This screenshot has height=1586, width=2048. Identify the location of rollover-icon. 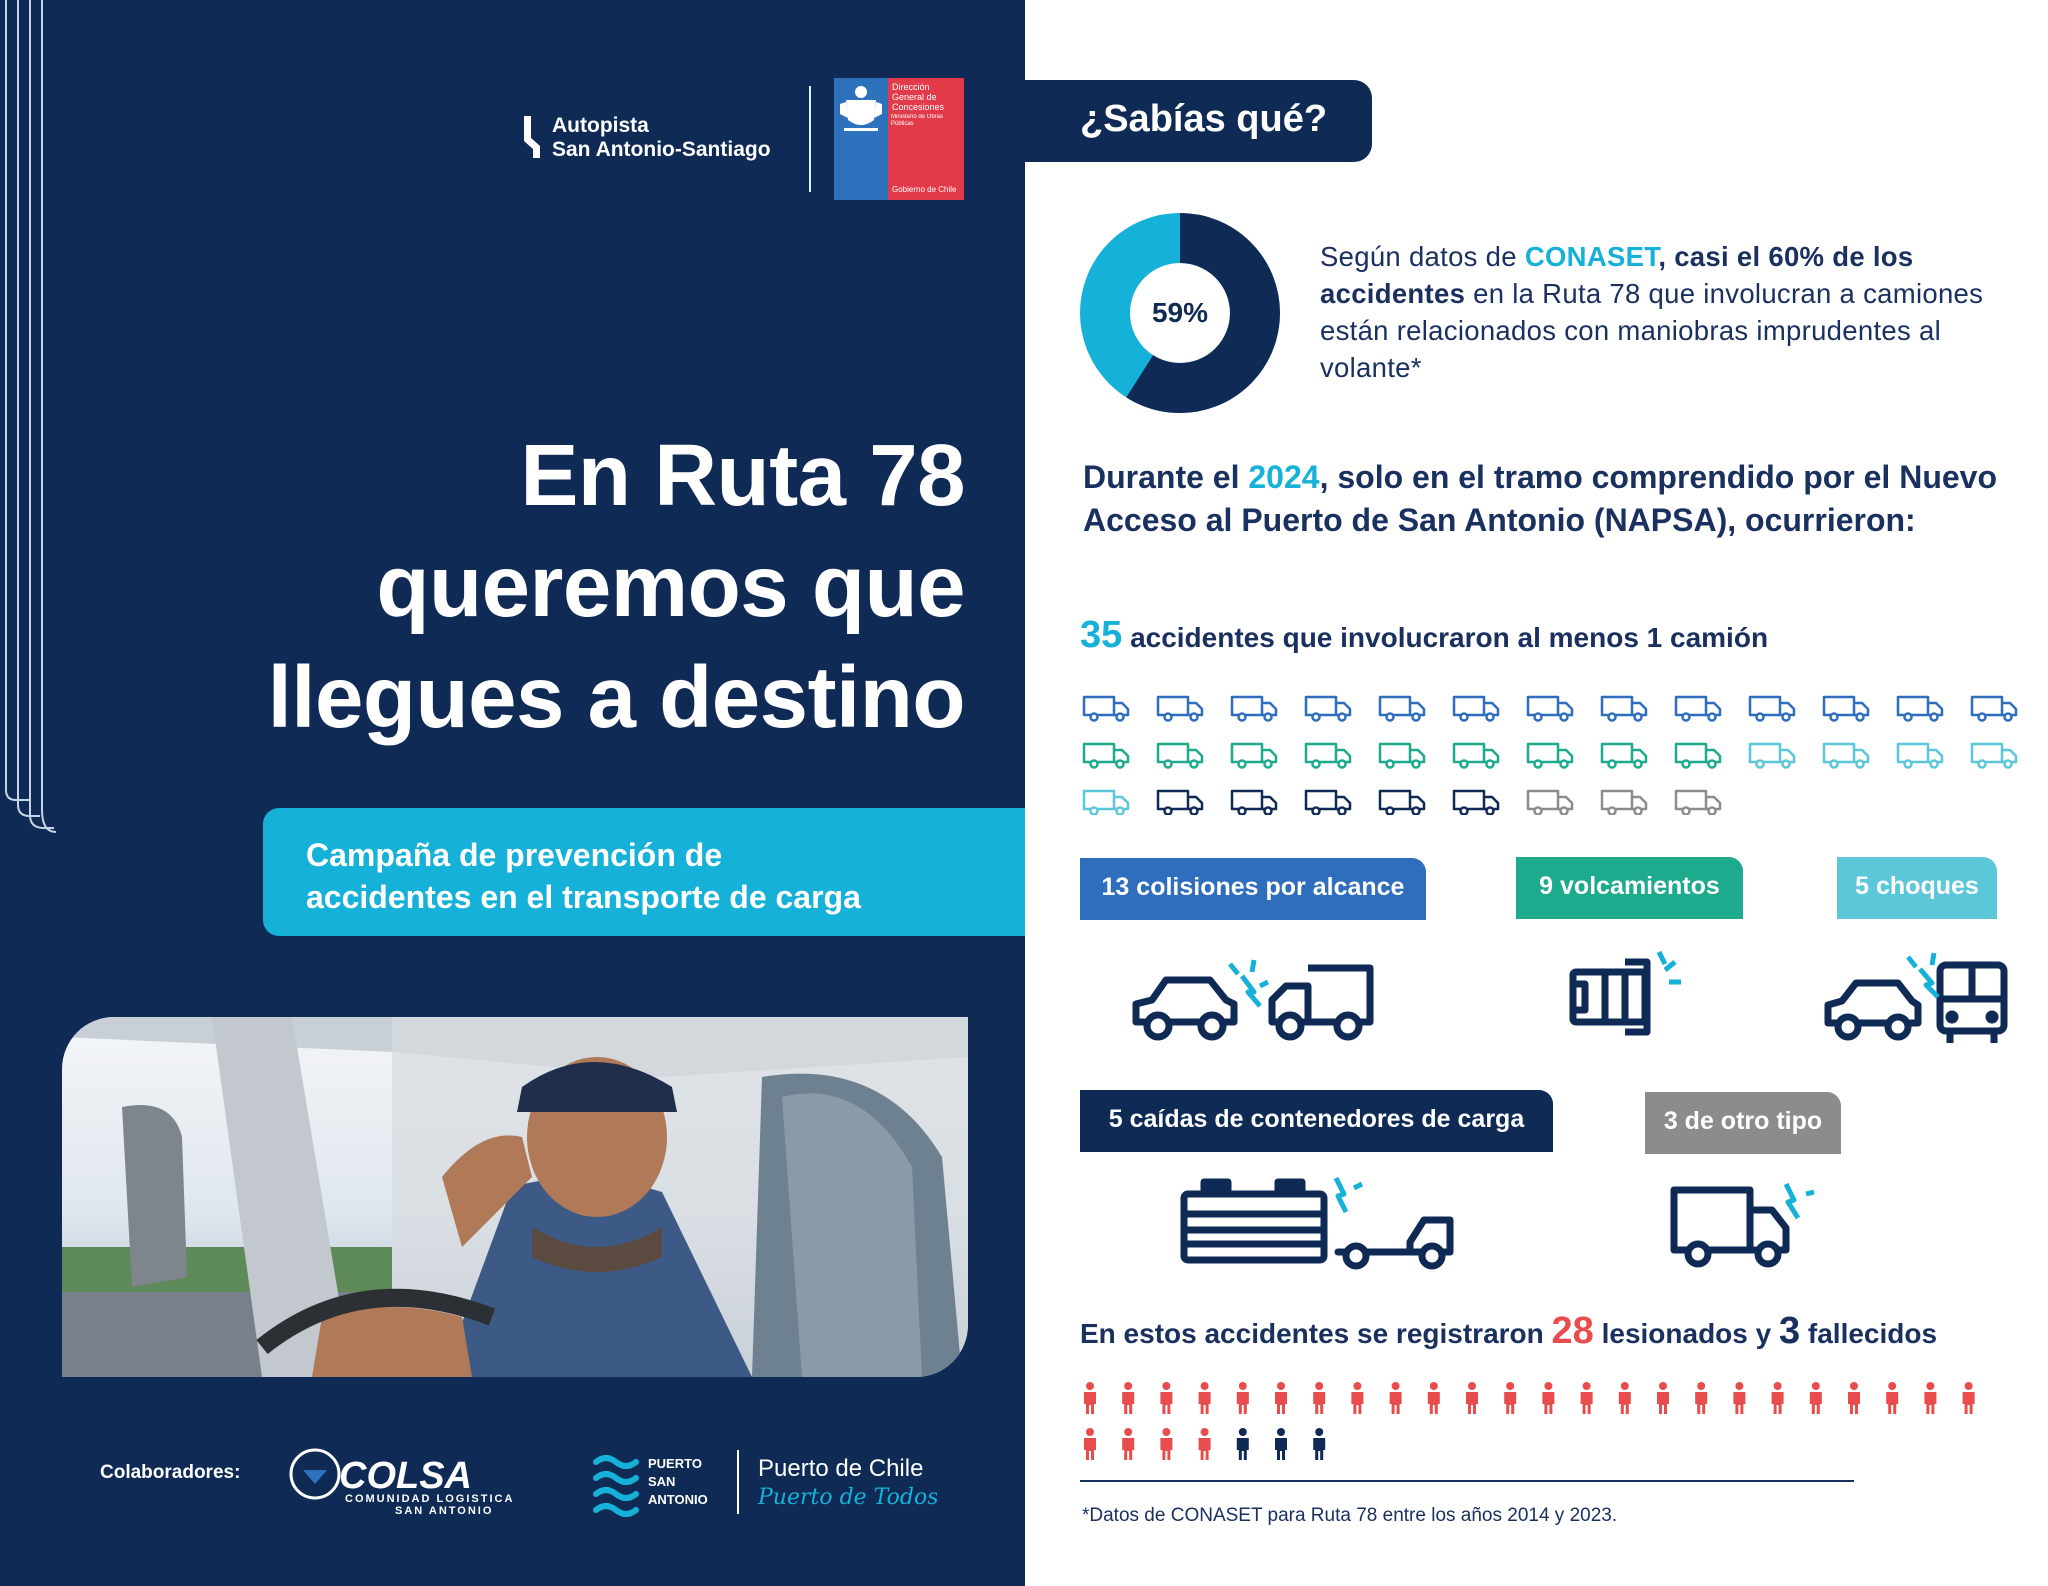
(1625, 993).